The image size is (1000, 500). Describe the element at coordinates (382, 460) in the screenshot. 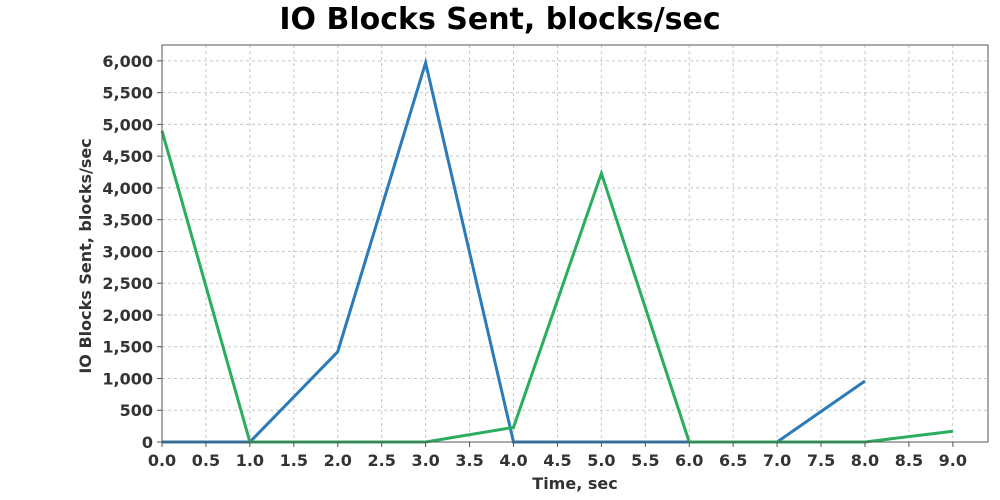

I see `x-tick-label: 2.5` at that location.